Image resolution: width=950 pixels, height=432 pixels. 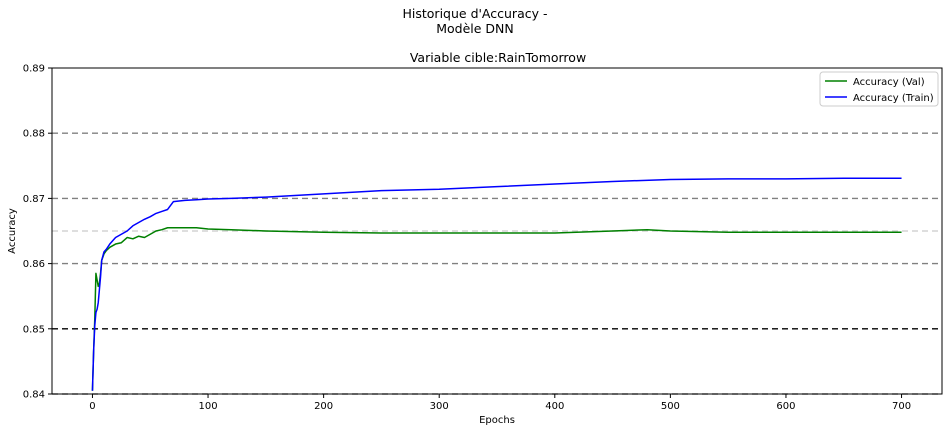 I want to click on x-tick-label: 600, so click(x=785, y=406).